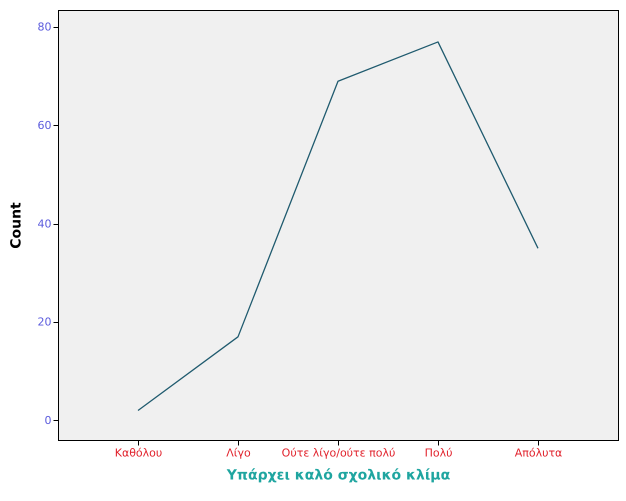  I want to click on x-axis-title: Υπάρχει καλό σχολικό κλίμα, so click(338, 476).